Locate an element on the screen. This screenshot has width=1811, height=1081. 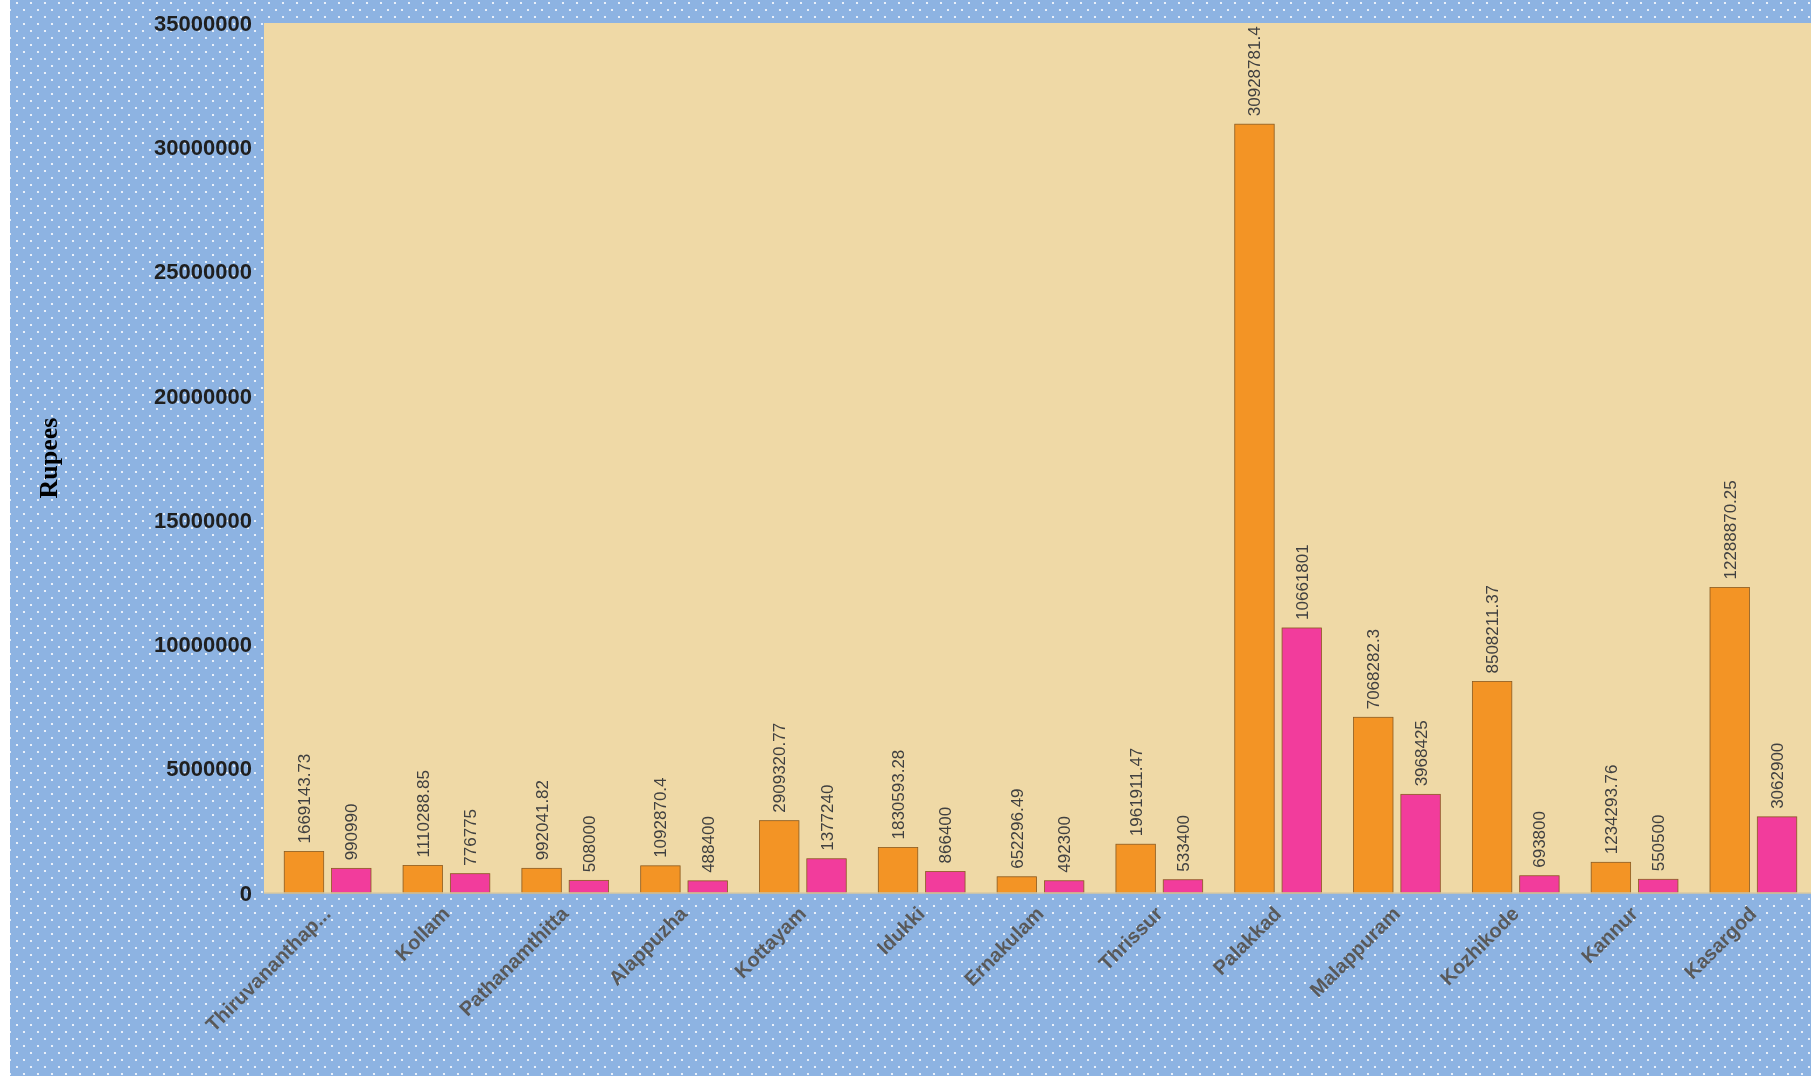
data-label: 3968425 is located at coordinates (1421, 753).